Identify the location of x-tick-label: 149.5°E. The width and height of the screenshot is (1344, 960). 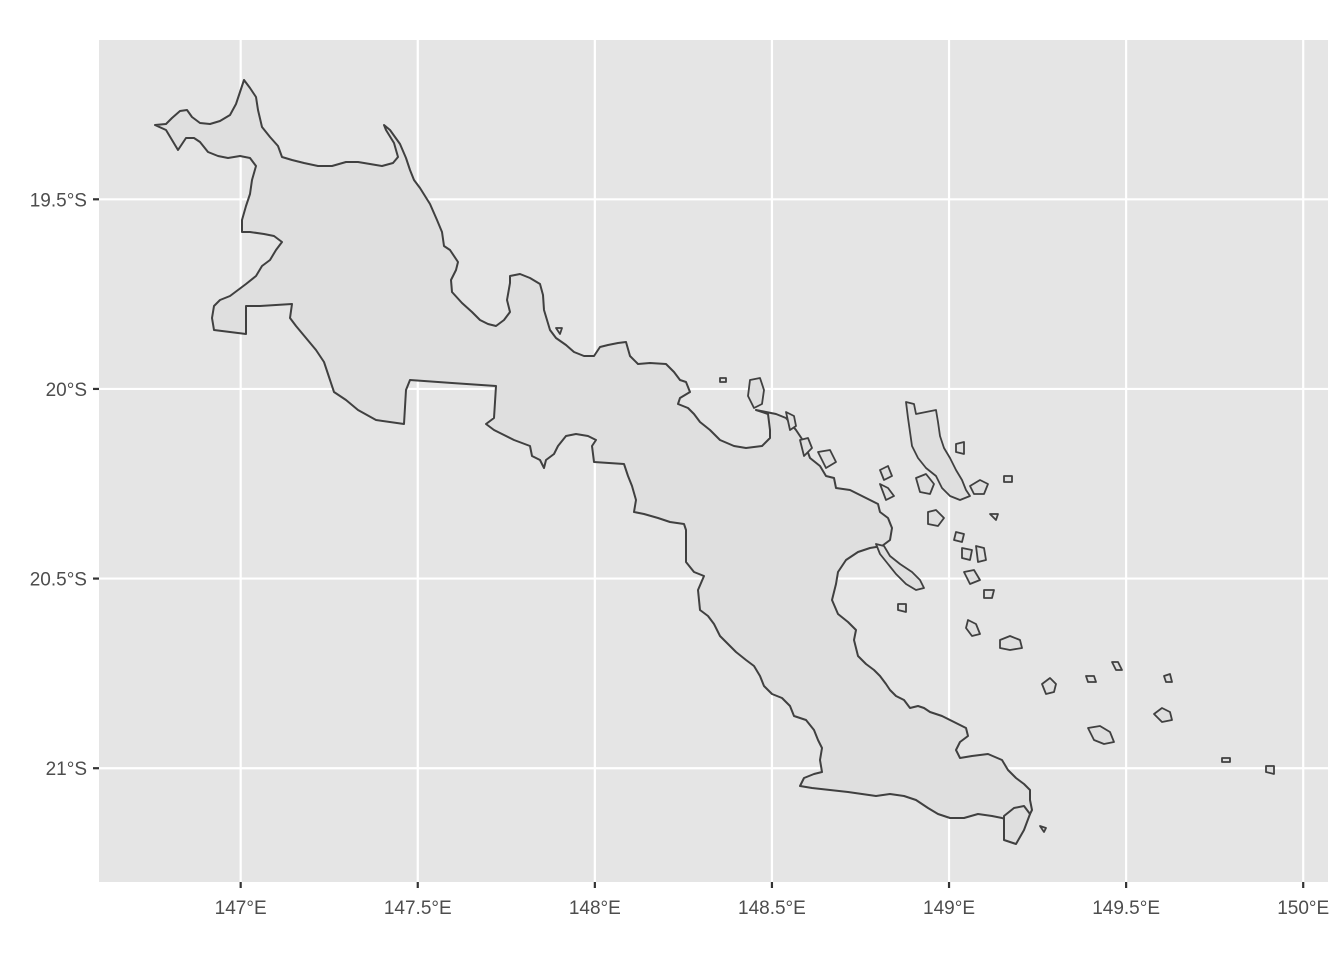
(1126, 908).